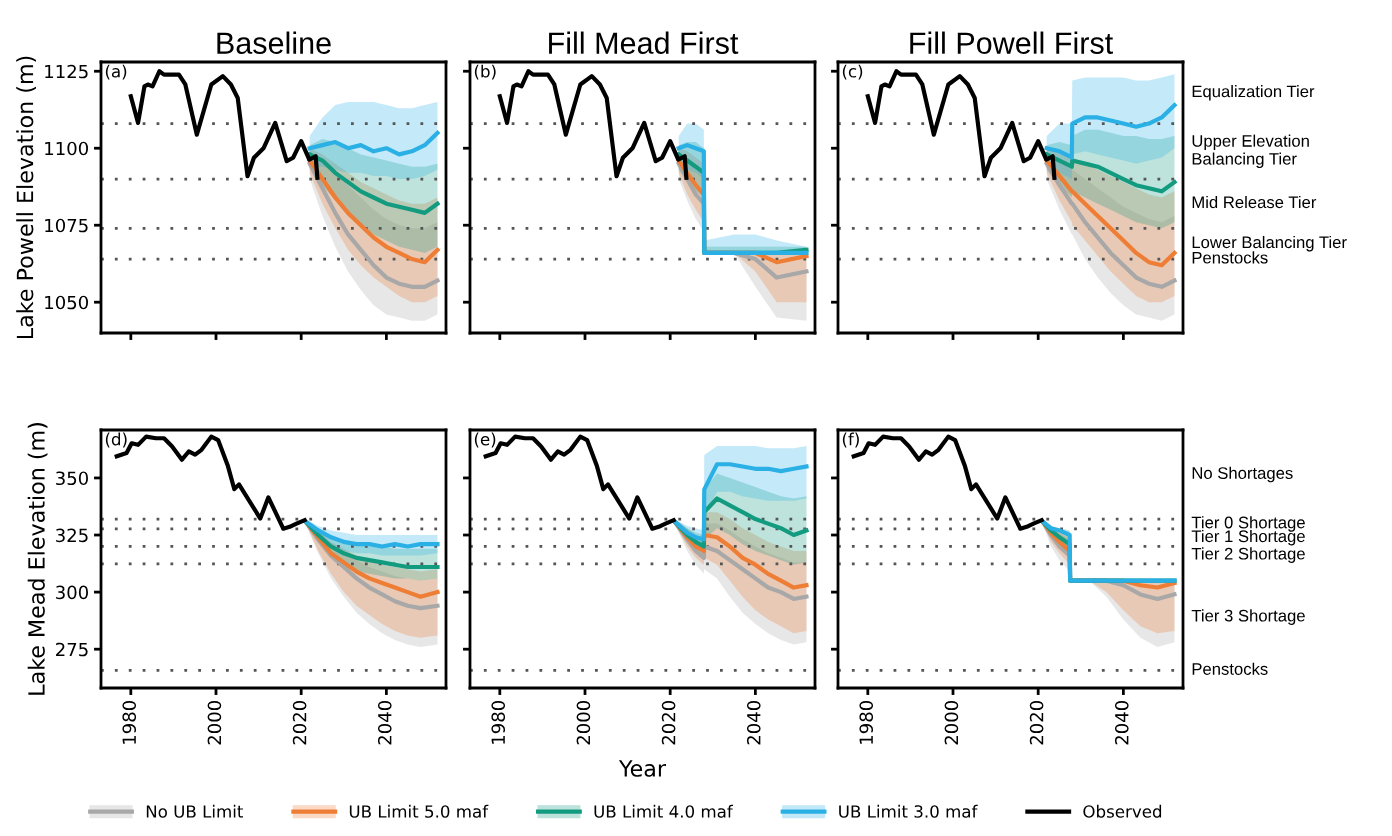 The image size is (1392, 836). I want to click on annotation: (c), so click(852, 72).